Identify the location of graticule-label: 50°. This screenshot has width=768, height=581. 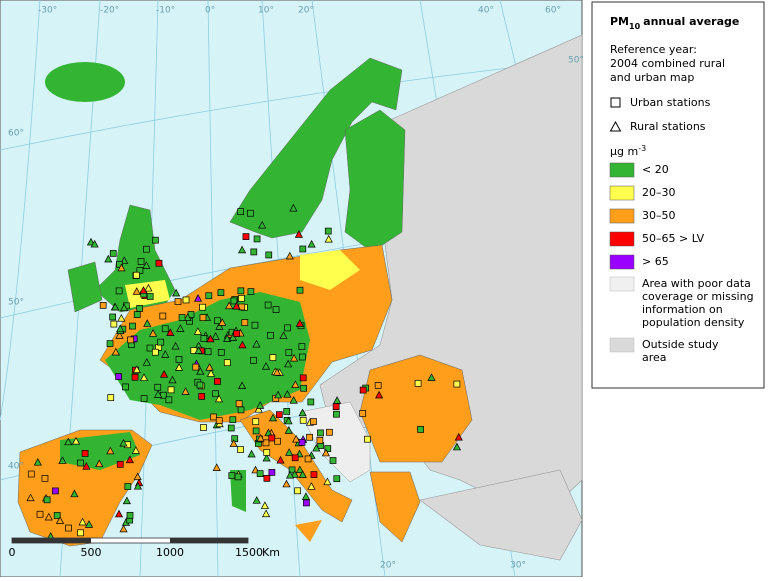
(576, 61).